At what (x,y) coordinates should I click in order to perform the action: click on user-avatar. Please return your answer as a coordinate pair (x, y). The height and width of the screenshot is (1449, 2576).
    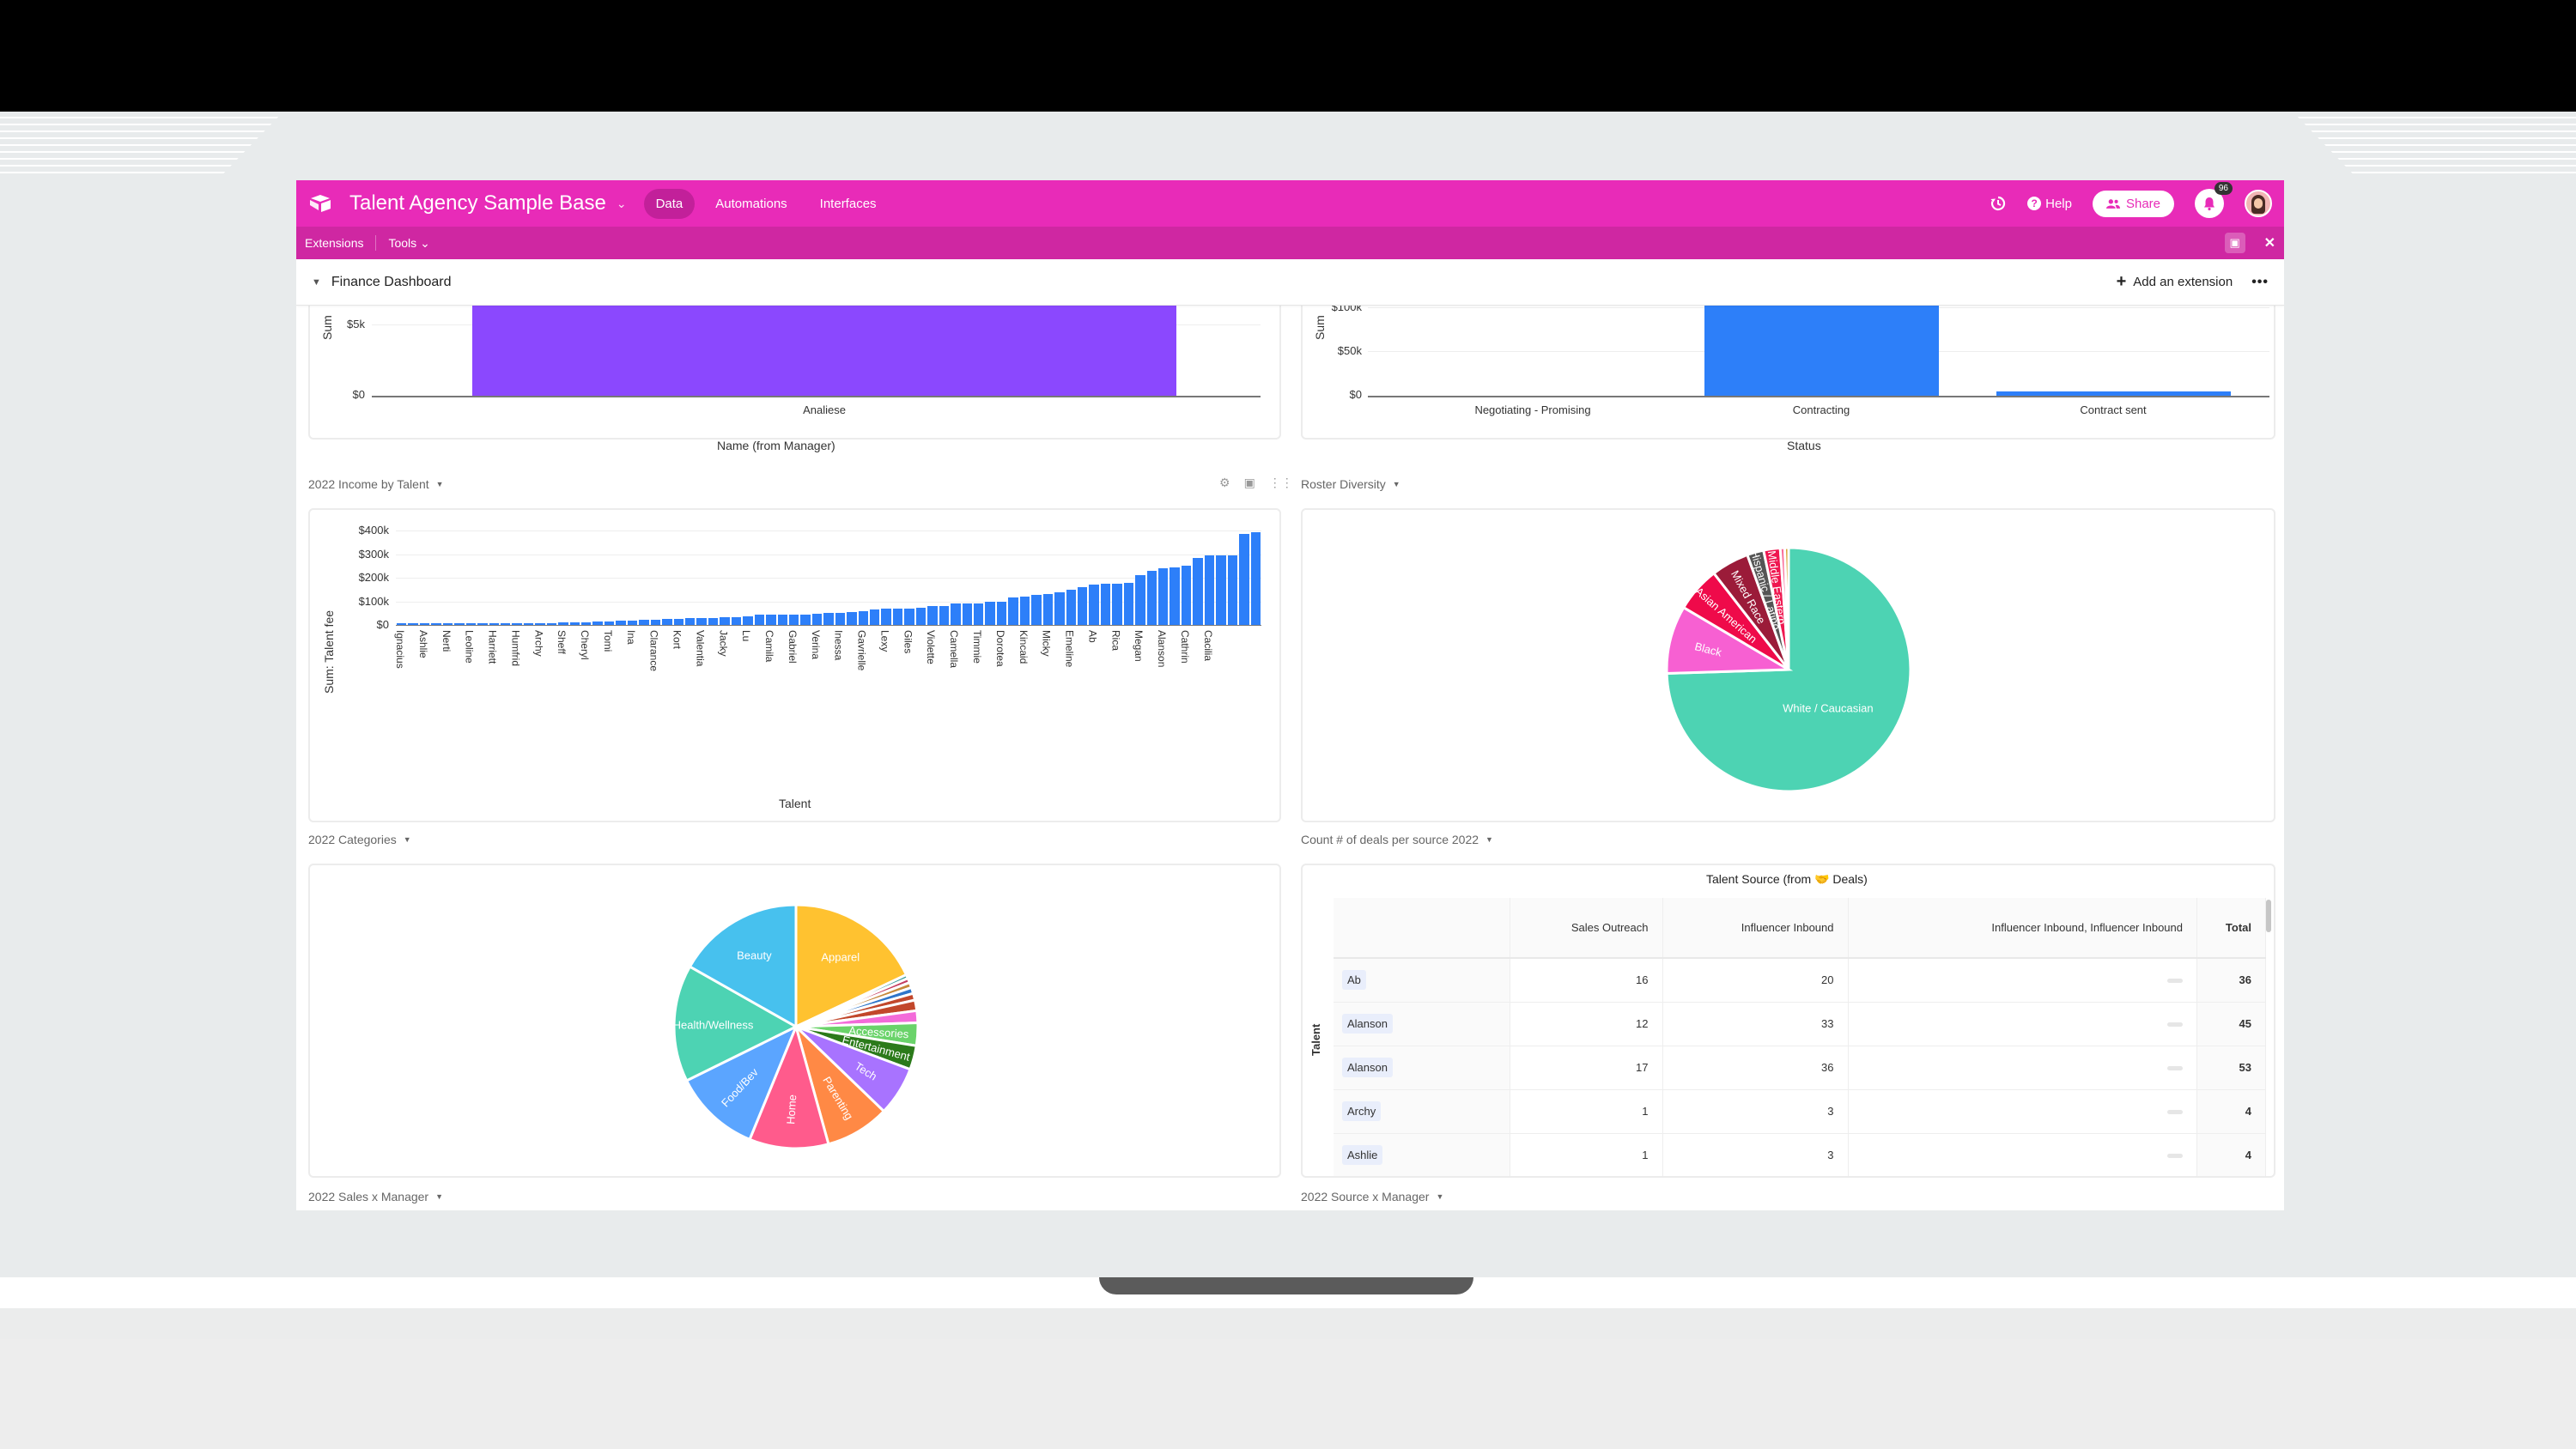
    Looking at the image, I should click on (2258, 203).